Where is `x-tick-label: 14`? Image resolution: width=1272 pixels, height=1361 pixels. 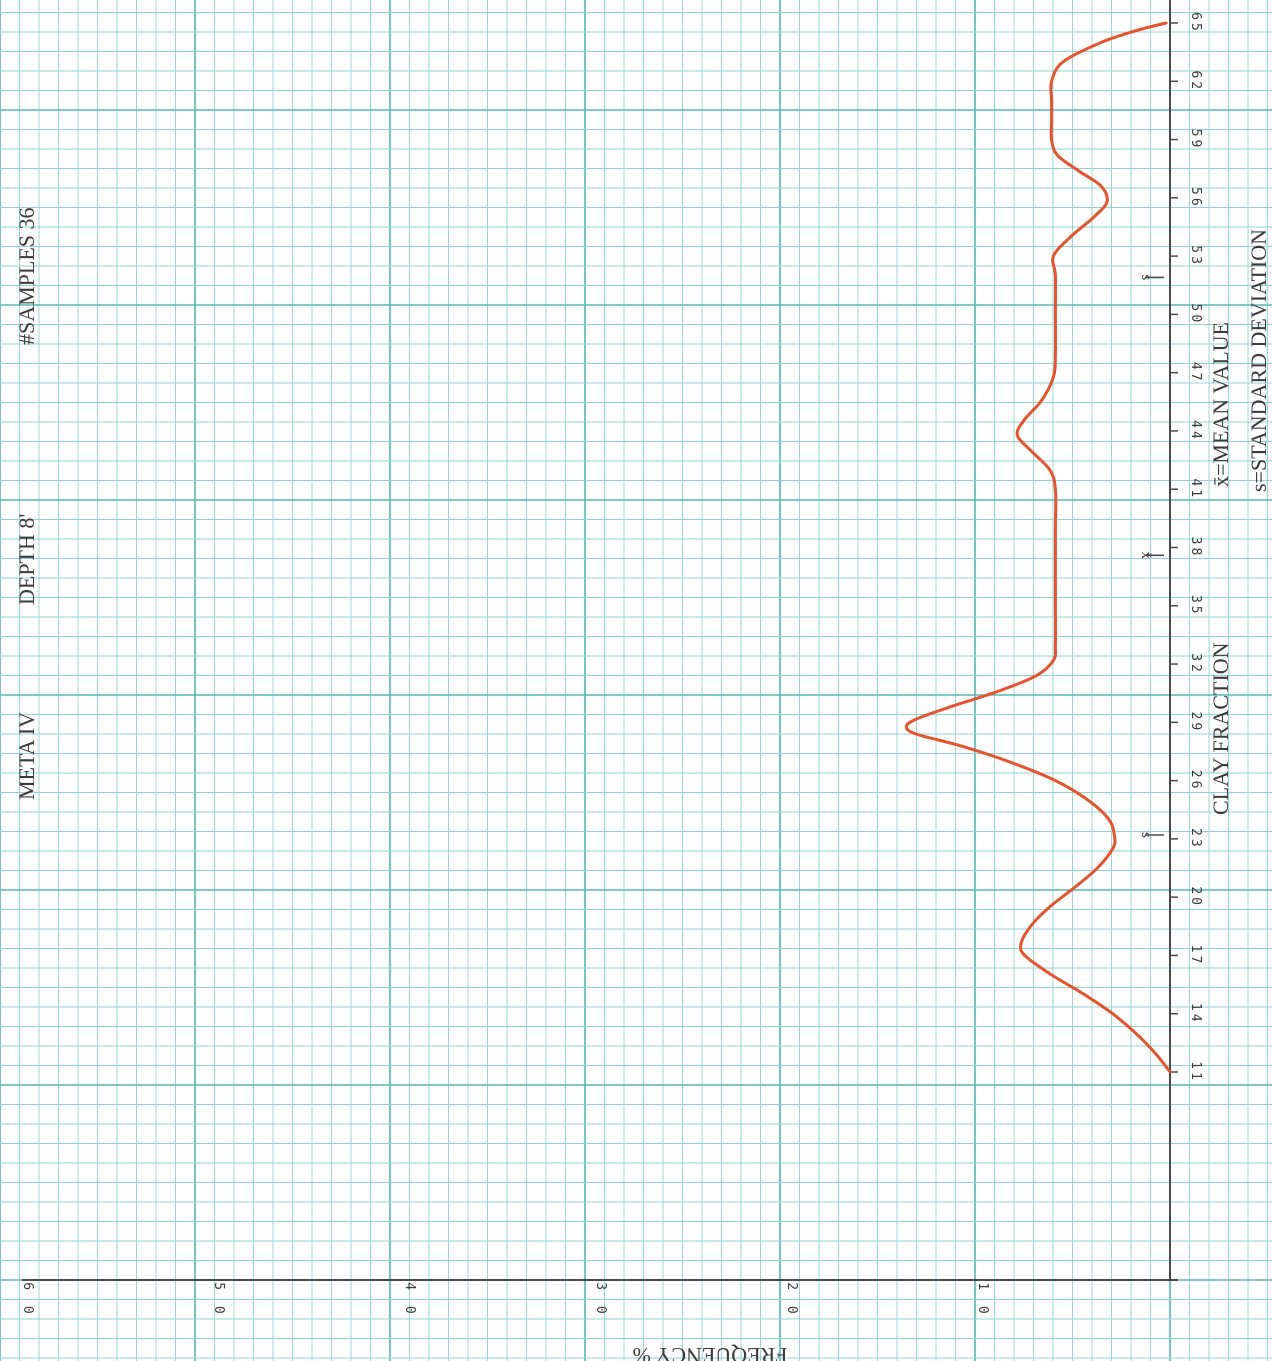 x-tick-label: 14 is located at coordinates (1195, 1014).